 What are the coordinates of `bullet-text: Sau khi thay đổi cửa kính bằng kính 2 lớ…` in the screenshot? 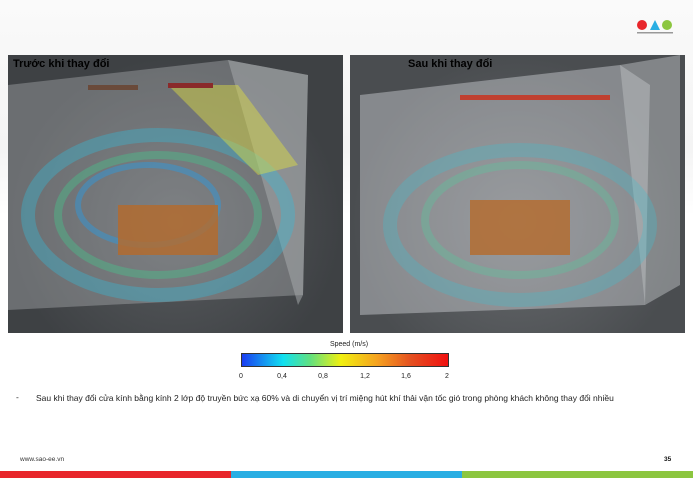 It's located at (325, 398).